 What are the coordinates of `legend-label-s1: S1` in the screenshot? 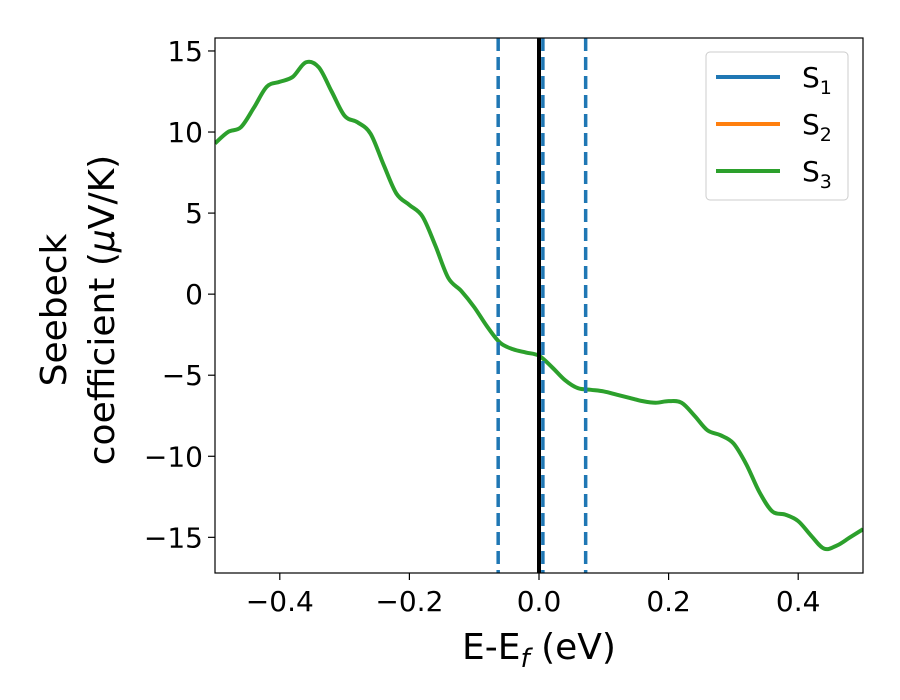 It's located at (817, 80).